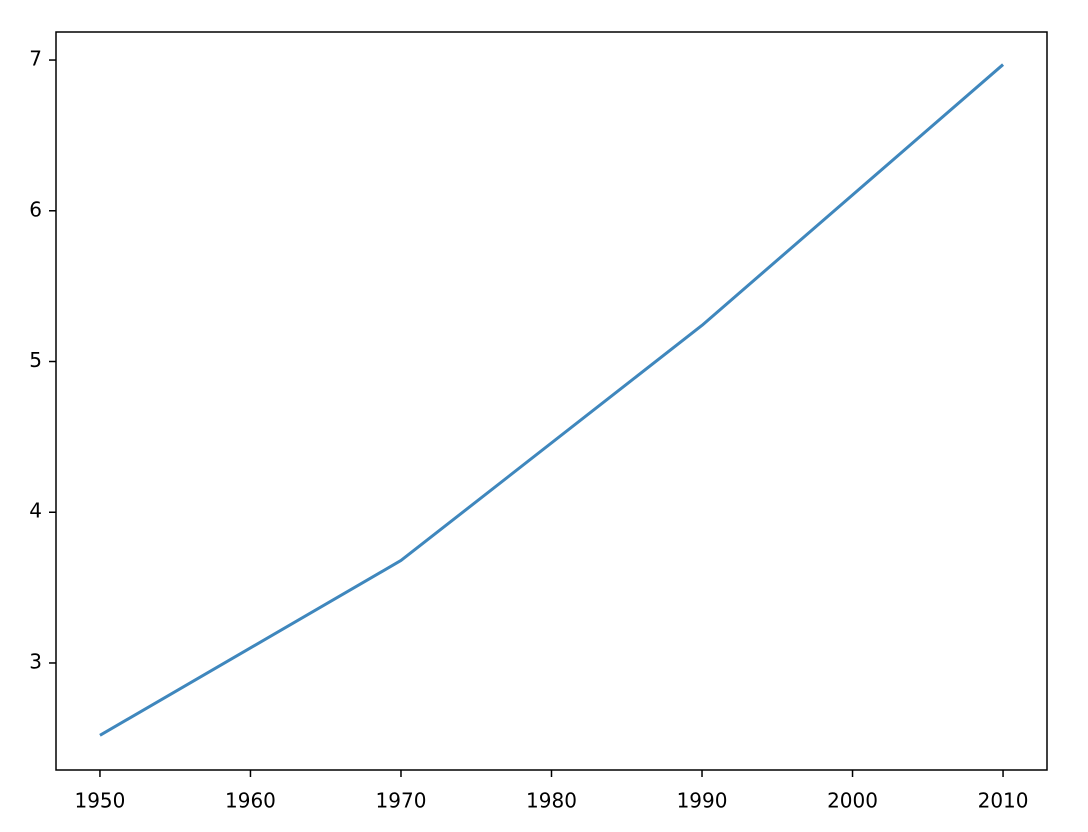  Describe the element at coordinates (401, 801) in the screenshot. I see `x-tick-label: 1970` at that location.